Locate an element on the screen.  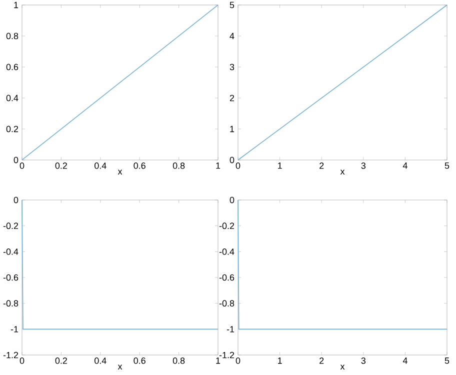
y-tick-label: 2 is located at coordinates (232, 98).